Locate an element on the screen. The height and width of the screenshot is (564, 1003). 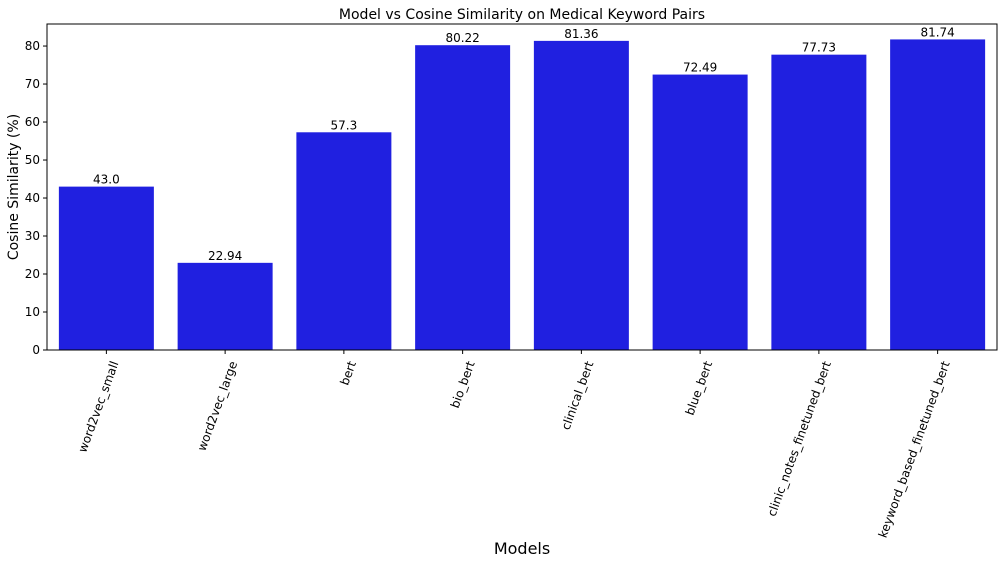
y-axis-title: Cosine Similarity (%) is located at coordinates (14, 187).